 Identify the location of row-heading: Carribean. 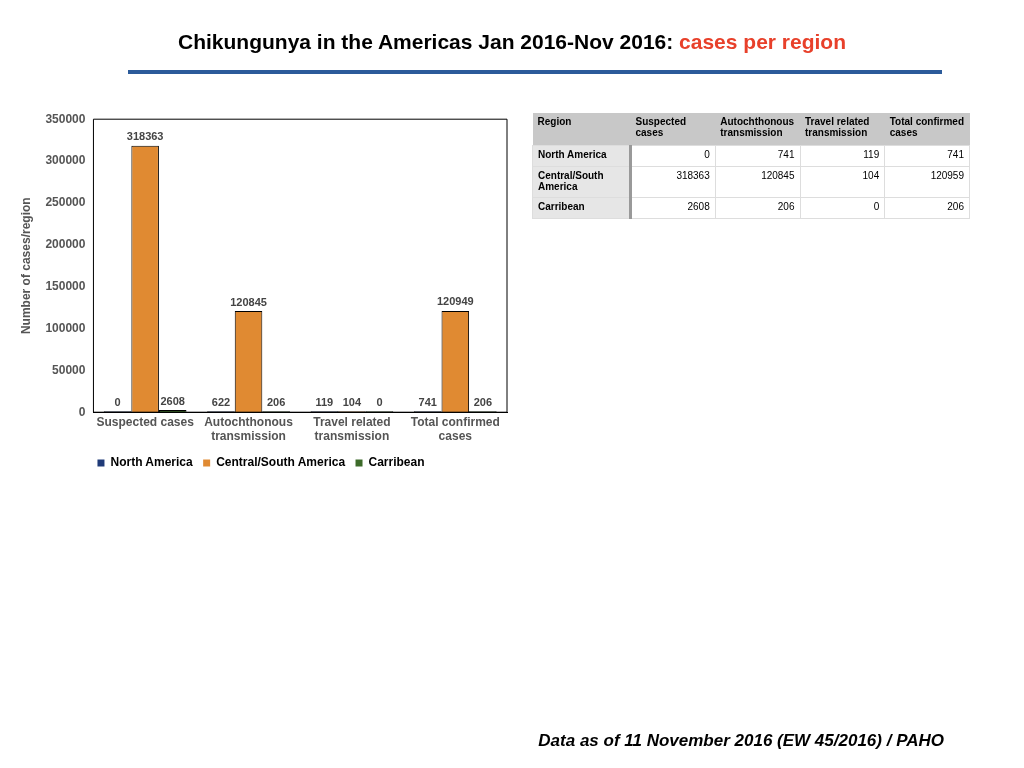
(581, 208).